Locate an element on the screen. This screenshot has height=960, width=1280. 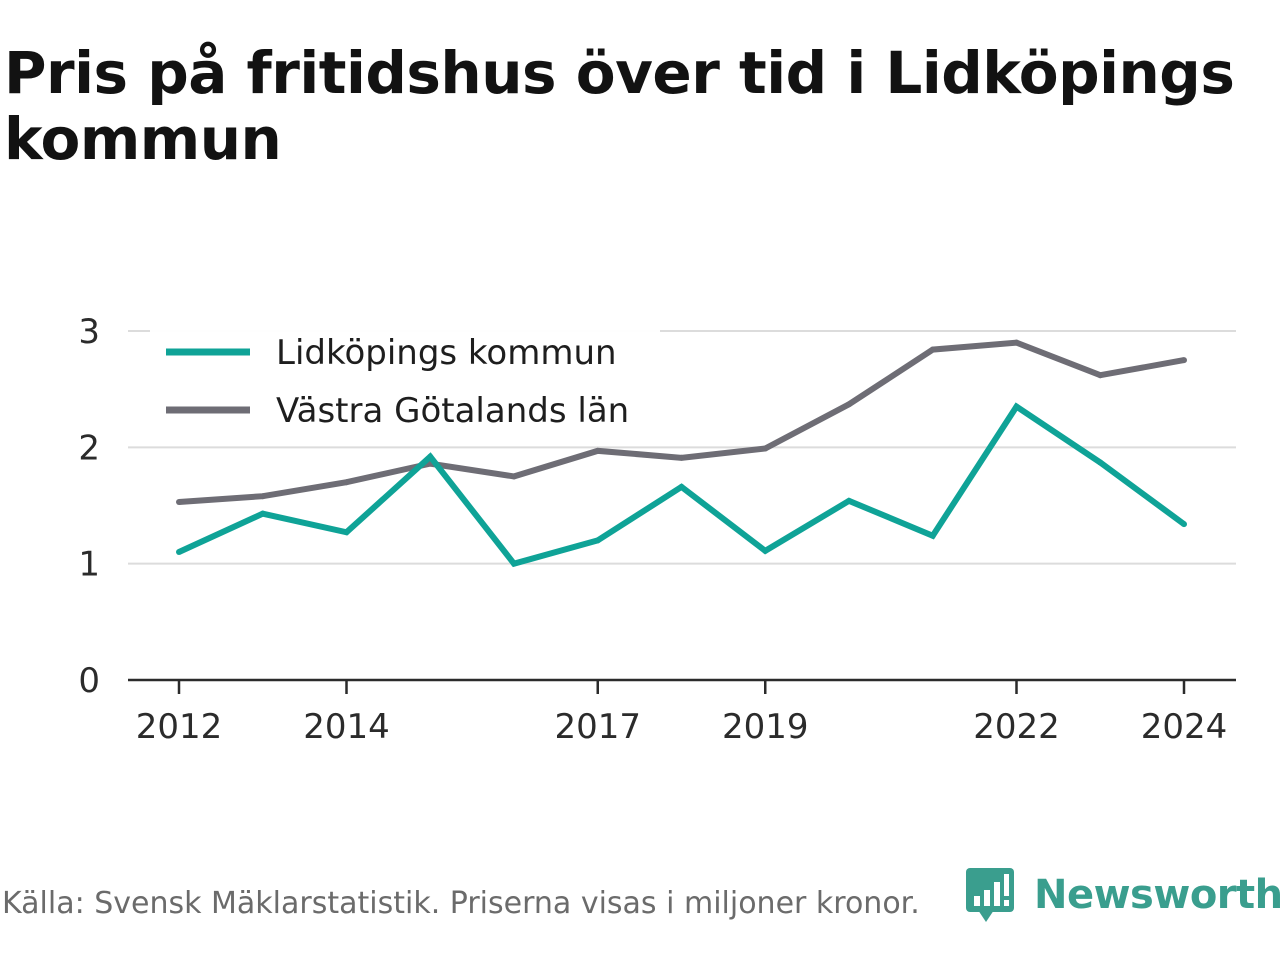
x-axis-ticks: 2012 2014 2017 2019 2022 2024 is located at coordinates (682, 713).